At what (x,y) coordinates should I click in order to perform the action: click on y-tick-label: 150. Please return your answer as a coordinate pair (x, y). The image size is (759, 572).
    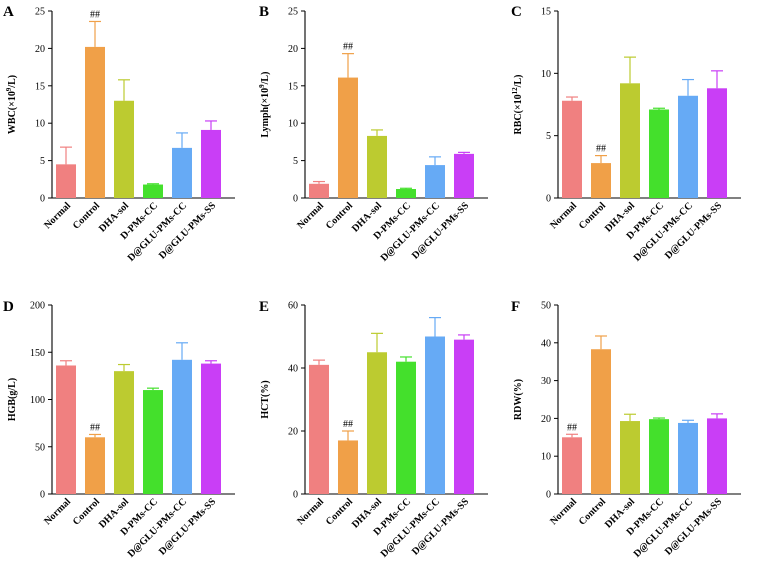
    Looking at the image, I should click on (37, 353).